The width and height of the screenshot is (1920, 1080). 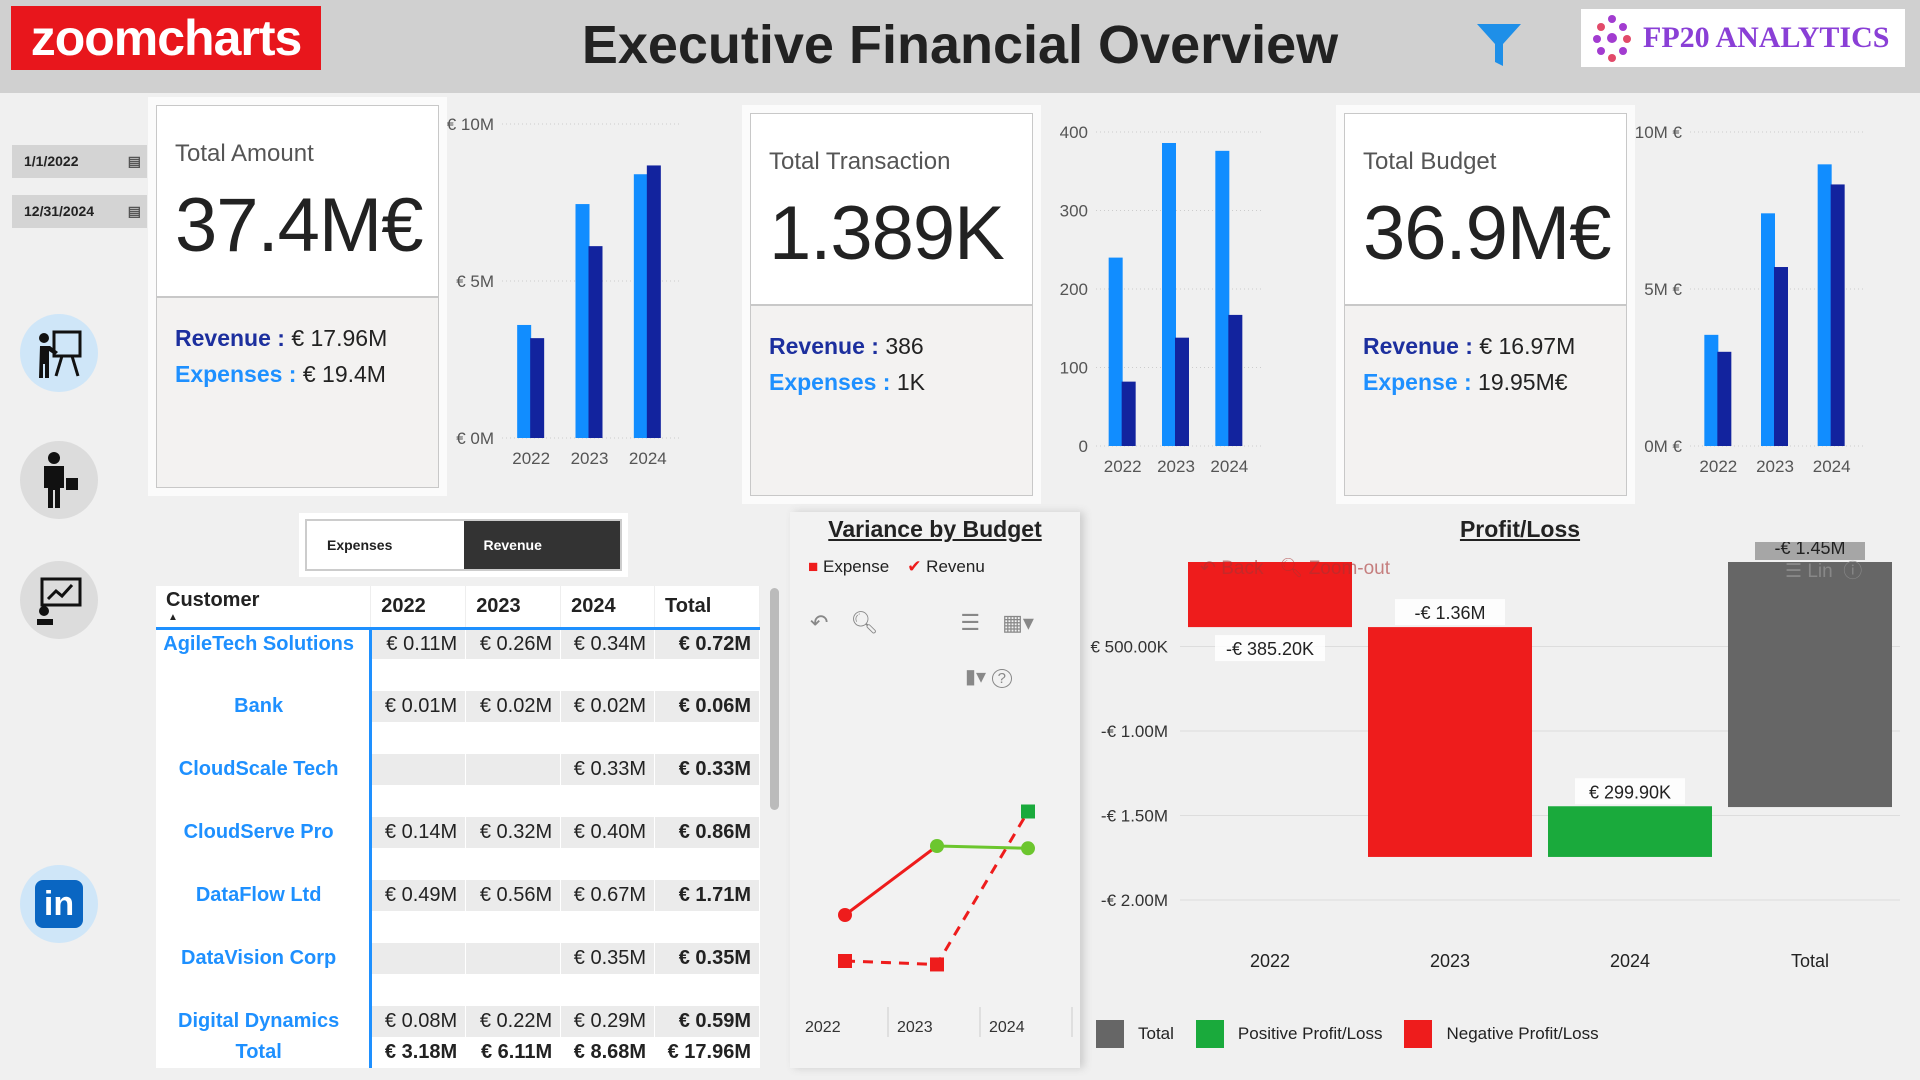 I want to click on legend-revenue: ✔ Revenu, so click(x=946, y=566).